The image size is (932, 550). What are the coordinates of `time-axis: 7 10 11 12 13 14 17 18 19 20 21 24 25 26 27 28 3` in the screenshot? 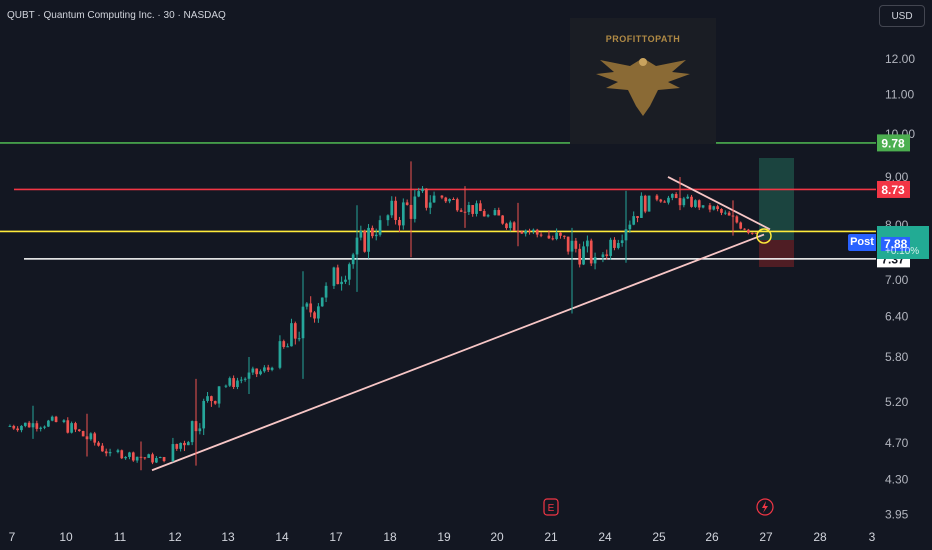 It's located at (442, 537).